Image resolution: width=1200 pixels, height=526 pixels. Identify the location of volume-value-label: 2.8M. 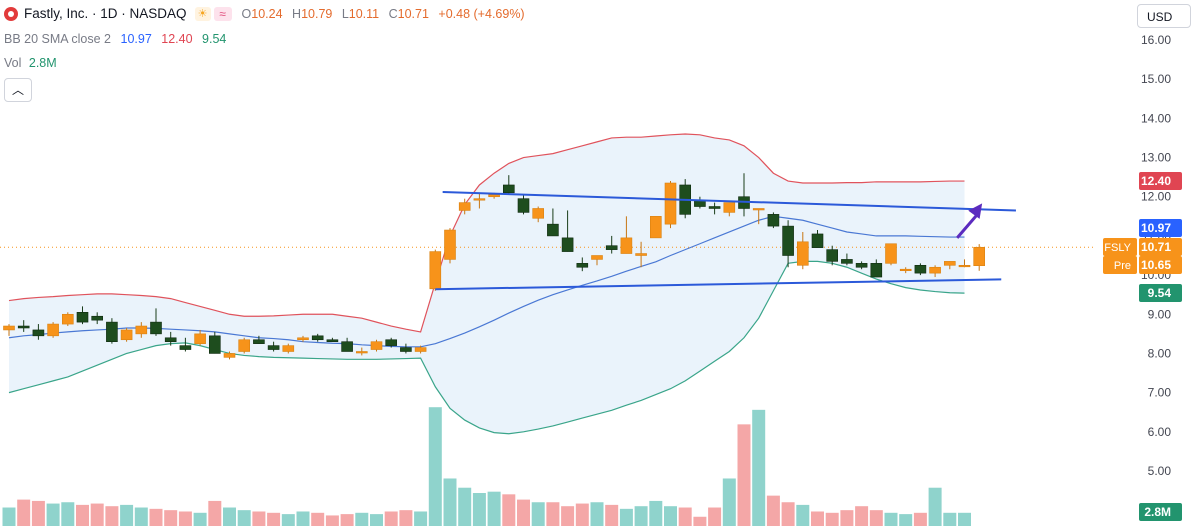
(1157, 512).